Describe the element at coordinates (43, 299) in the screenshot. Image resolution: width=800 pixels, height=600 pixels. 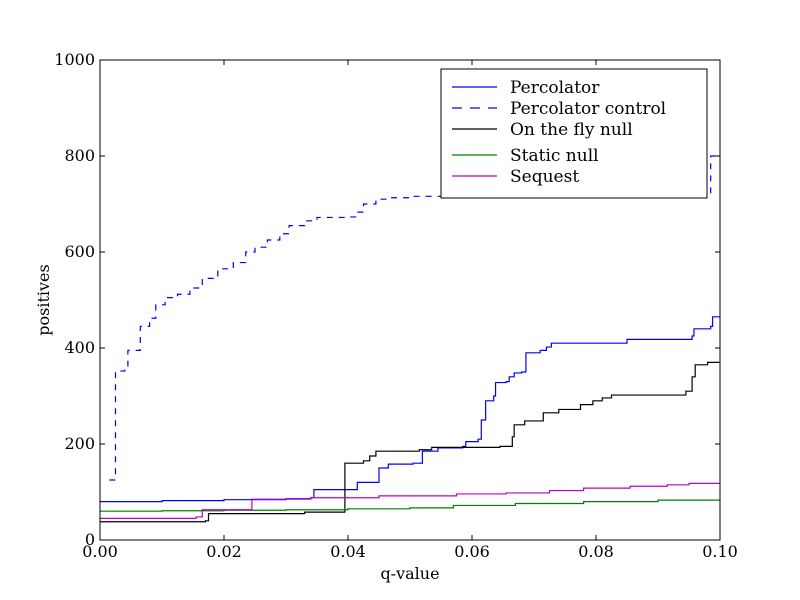
I see `y-axis-label: positives` at that location.